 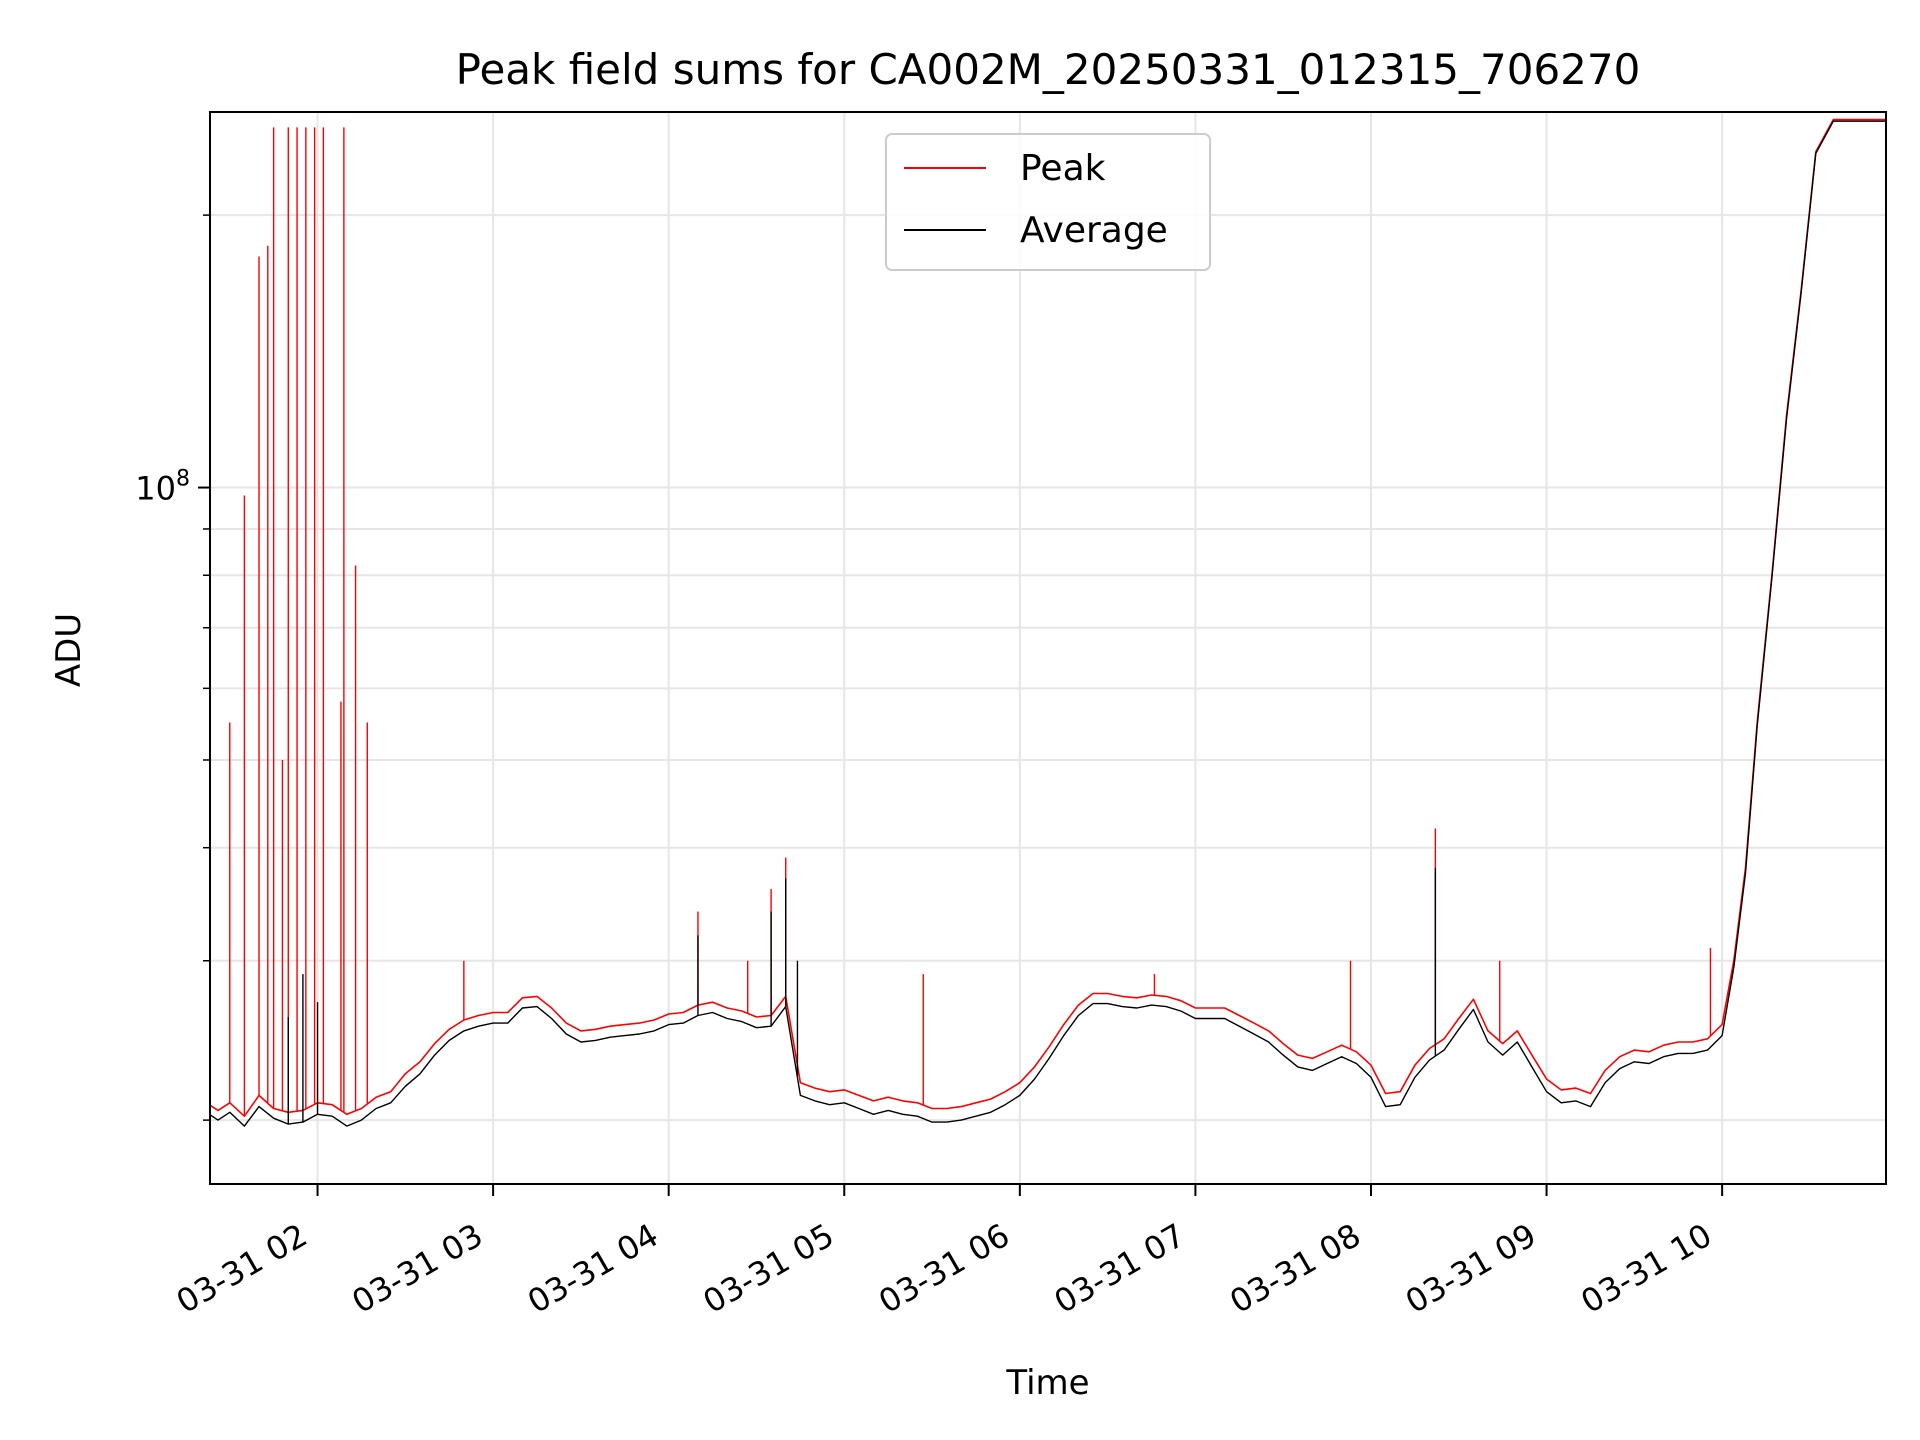 What do you see at coordinates (1048, 202) in the screenshot?
I see `legend: Peak Average` at bounding box center [1048, 202].